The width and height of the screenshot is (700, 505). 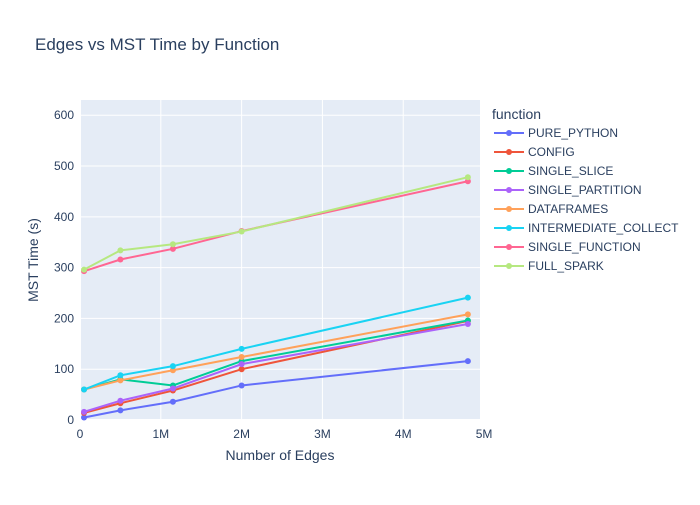 I want to click on legend-label: INTERMEDIATE_COLLECT, so click(x=603, y=228).